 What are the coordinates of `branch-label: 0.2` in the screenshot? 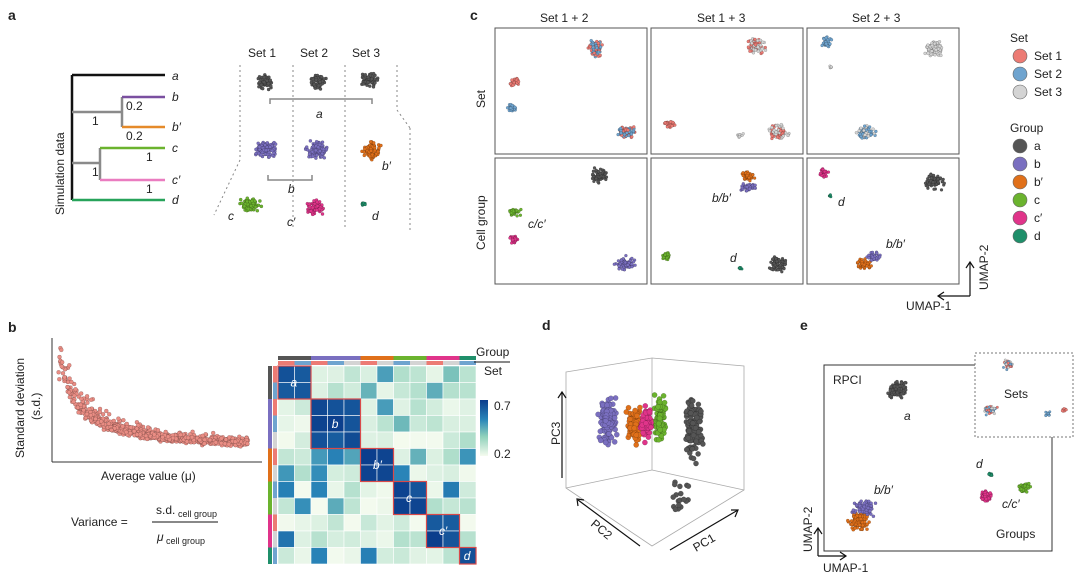 It's located at (134, 136).